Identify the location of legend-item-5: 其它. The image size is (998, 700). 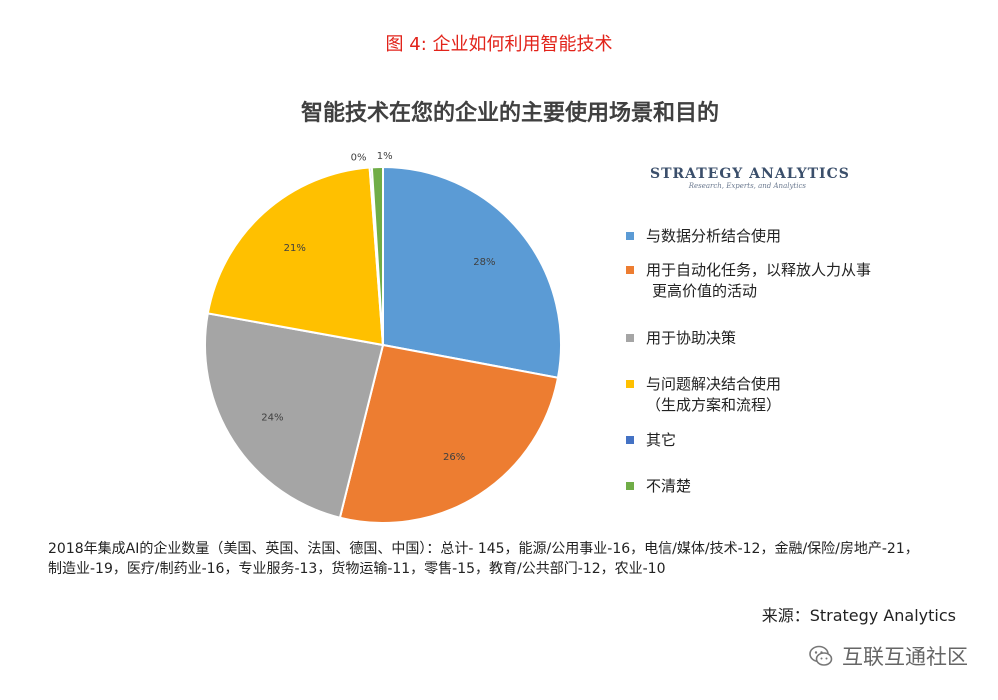
(651, 440).